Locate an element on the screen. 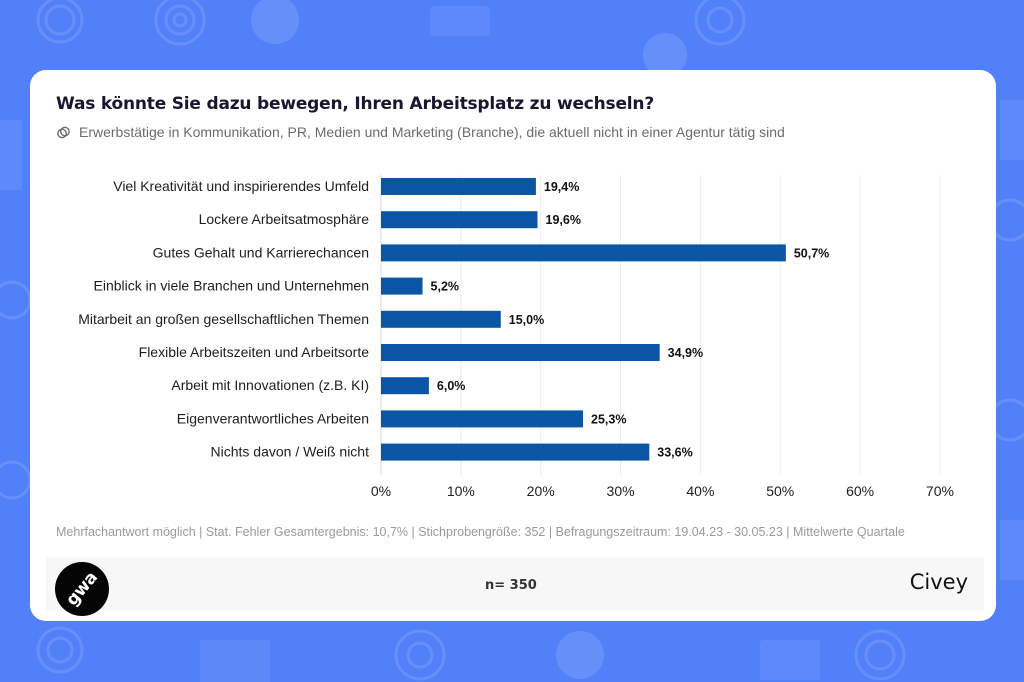  x-tick-label: 10% is located at coordinates (461, 491).